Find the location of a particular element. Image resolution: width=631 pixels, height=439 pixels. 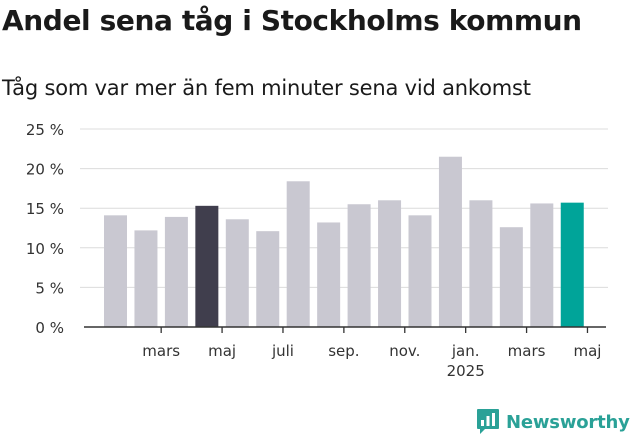

x-tick-label: nov. is located at coordinates (404, 351).